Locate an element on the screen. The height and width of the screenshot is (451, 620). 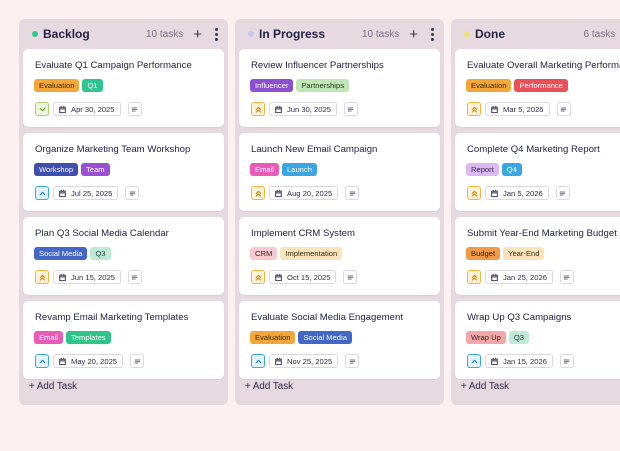
task-meta: Aug 20, 2025 is located at coordinates (305, 193).